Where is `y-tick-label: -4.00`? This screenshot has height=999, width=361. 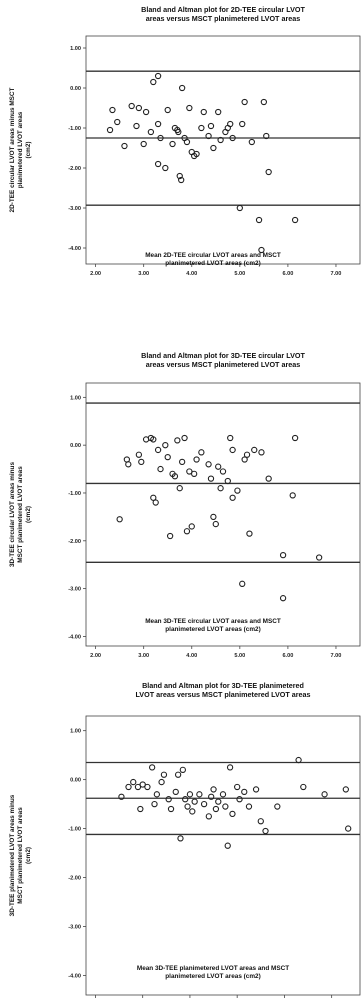
y-tick-label: -4.00 is located at coordinates (74, 976).